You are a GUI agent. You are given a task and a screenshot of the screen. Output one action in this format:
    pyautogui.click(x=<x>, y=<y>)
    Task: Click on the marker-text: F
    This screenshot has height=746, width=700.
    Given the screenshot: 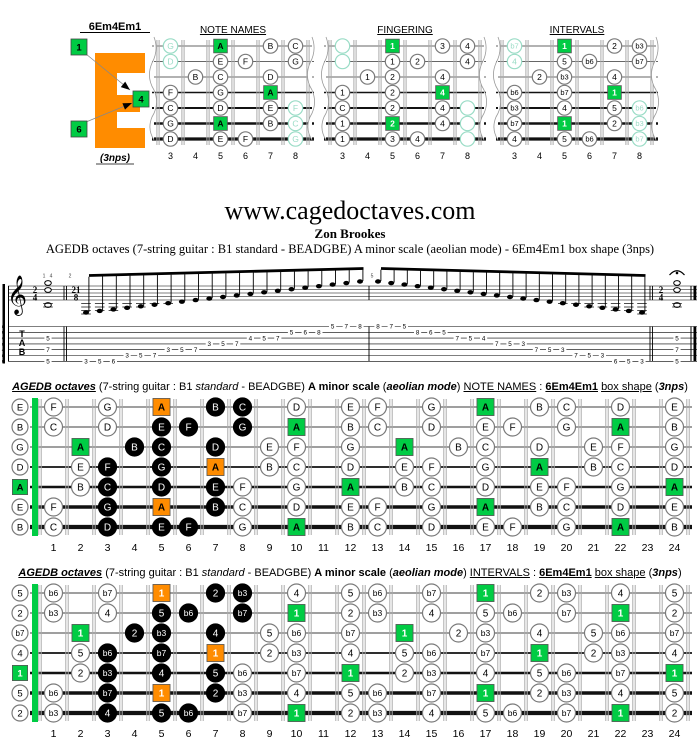 What is the action you would take?
    pyautogui.click(x=245, y=62)
    